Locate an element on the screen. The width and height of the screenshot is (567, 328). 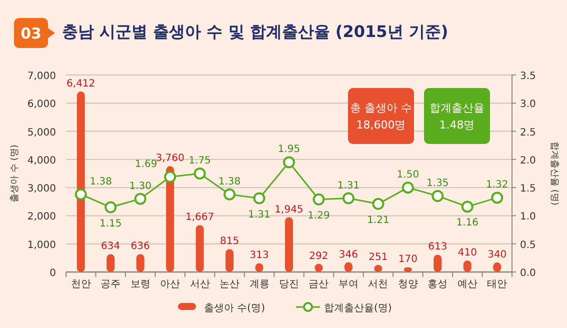
x-tick-label: 청양 is located at coordinates (408, 284).